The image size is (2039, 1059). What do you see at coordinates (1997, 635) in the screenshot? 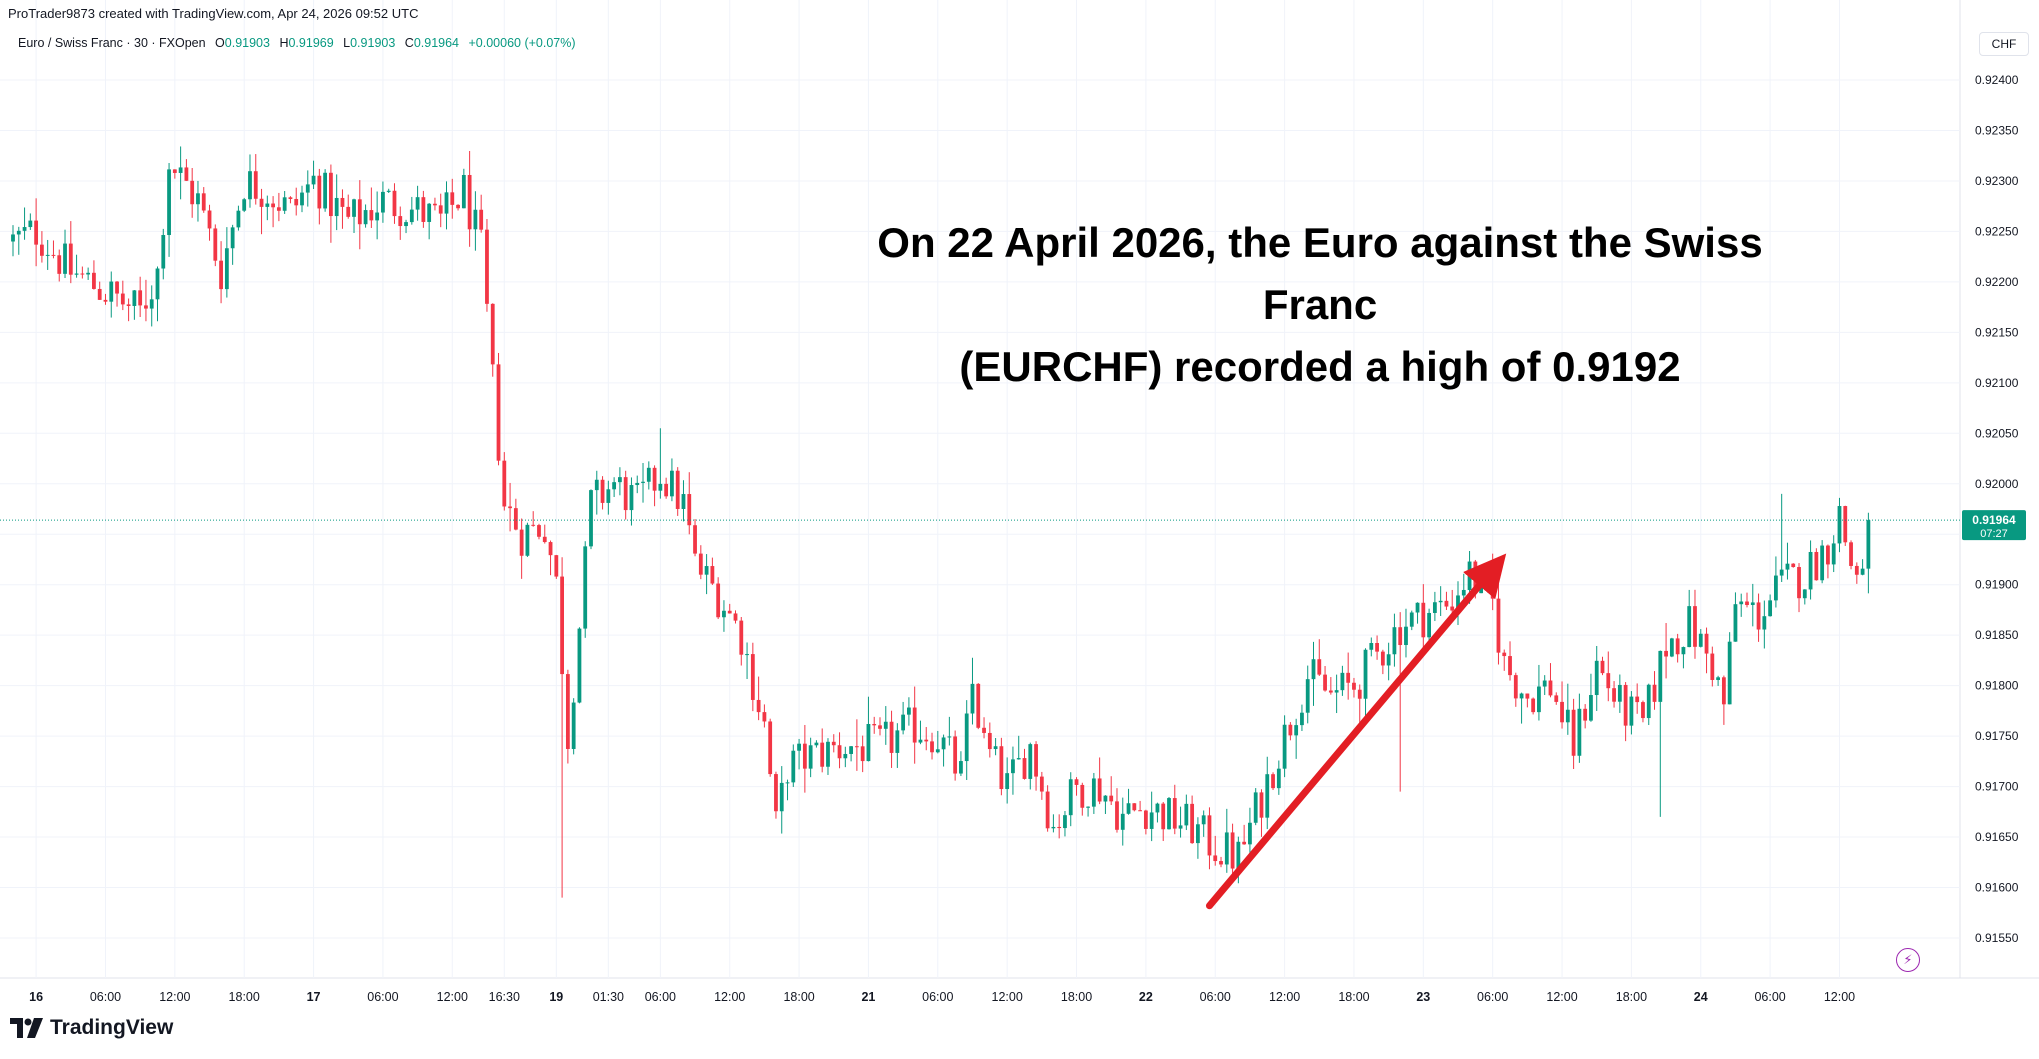
I see `price-tick-label: 0.91850` at bounding box center [1997, 635].